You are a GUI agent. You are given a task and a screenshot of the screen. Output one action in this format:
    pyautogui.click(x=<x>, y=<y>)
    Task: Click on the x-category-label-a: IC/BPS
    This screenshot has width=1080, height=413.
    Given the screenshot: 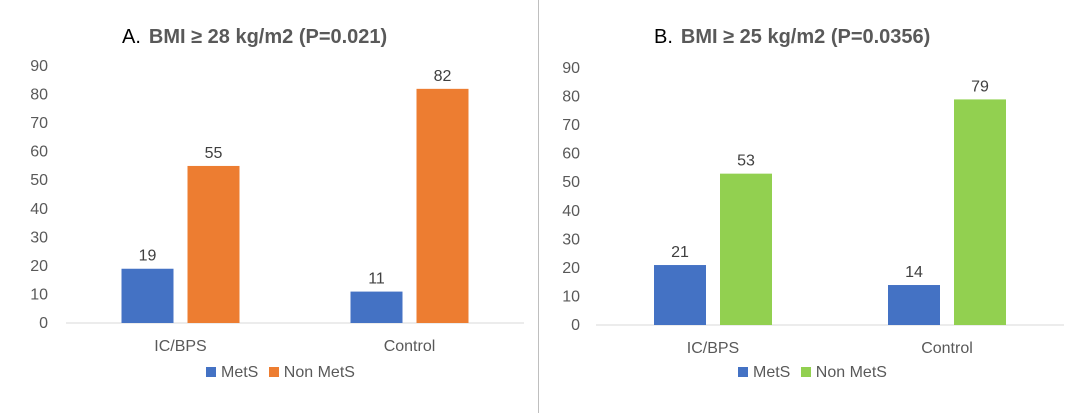 What is the action you would take?
    pyautogui.click(x=180, y=346)
    